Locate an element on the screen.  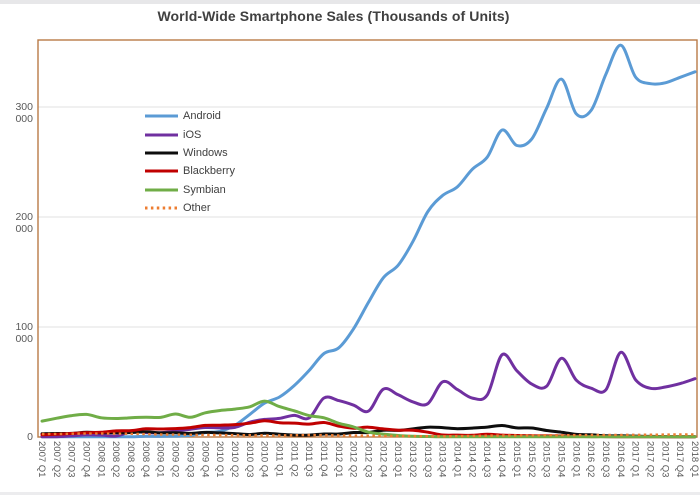
x-tick-label: 2012 Q4 is located at coordinates (383, 459).